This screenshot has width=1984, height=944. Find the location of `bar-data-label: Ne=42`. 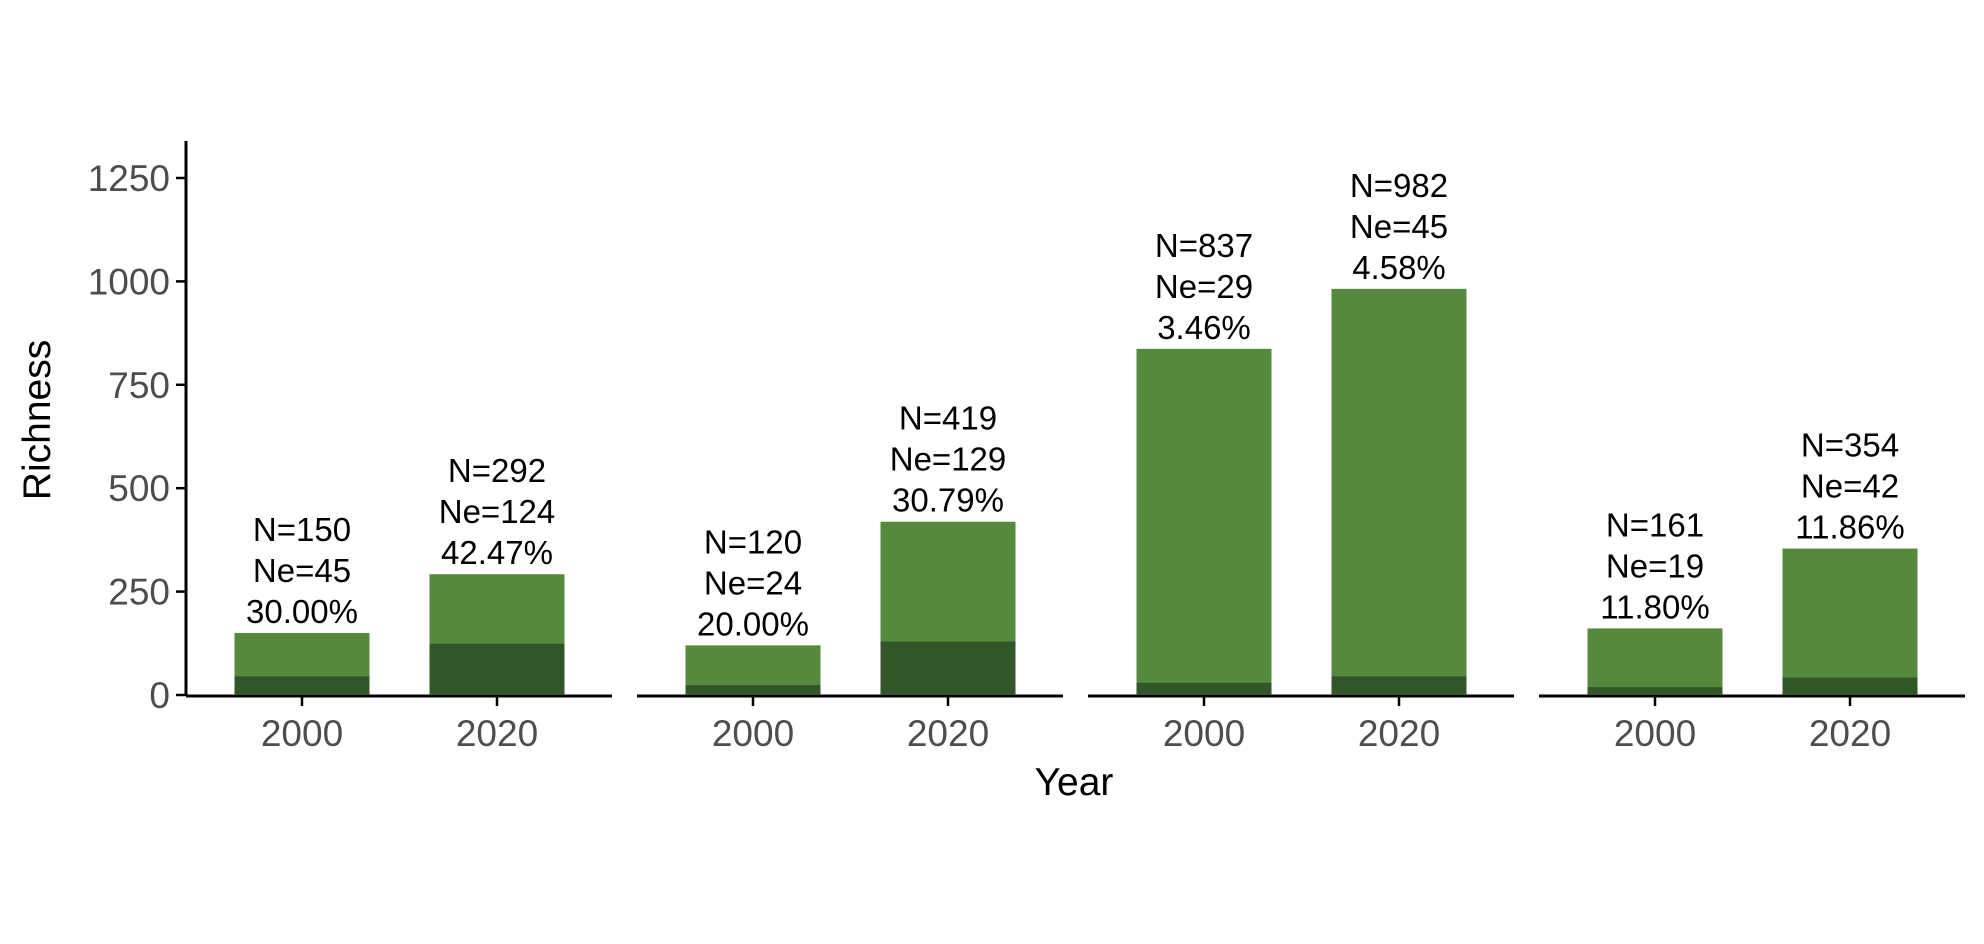

bar-data-label: Ne=42 is located at coordinates (1850, 486).